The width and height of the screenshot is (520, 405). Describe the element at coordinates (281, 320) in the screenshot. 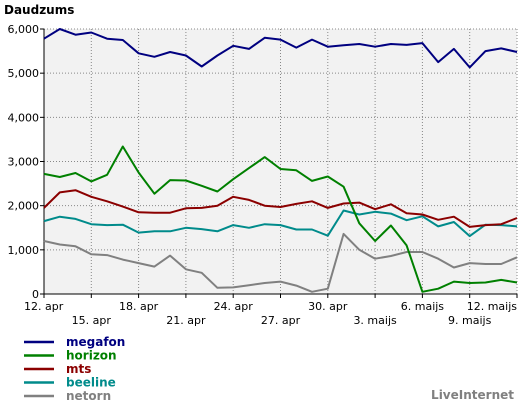

I see `x-tick-label: 27. apr` at that location.